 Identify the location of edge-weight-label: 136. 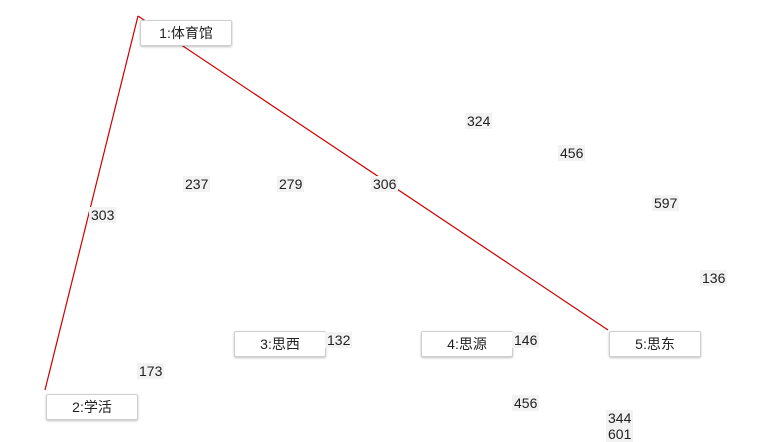
(714, 278).